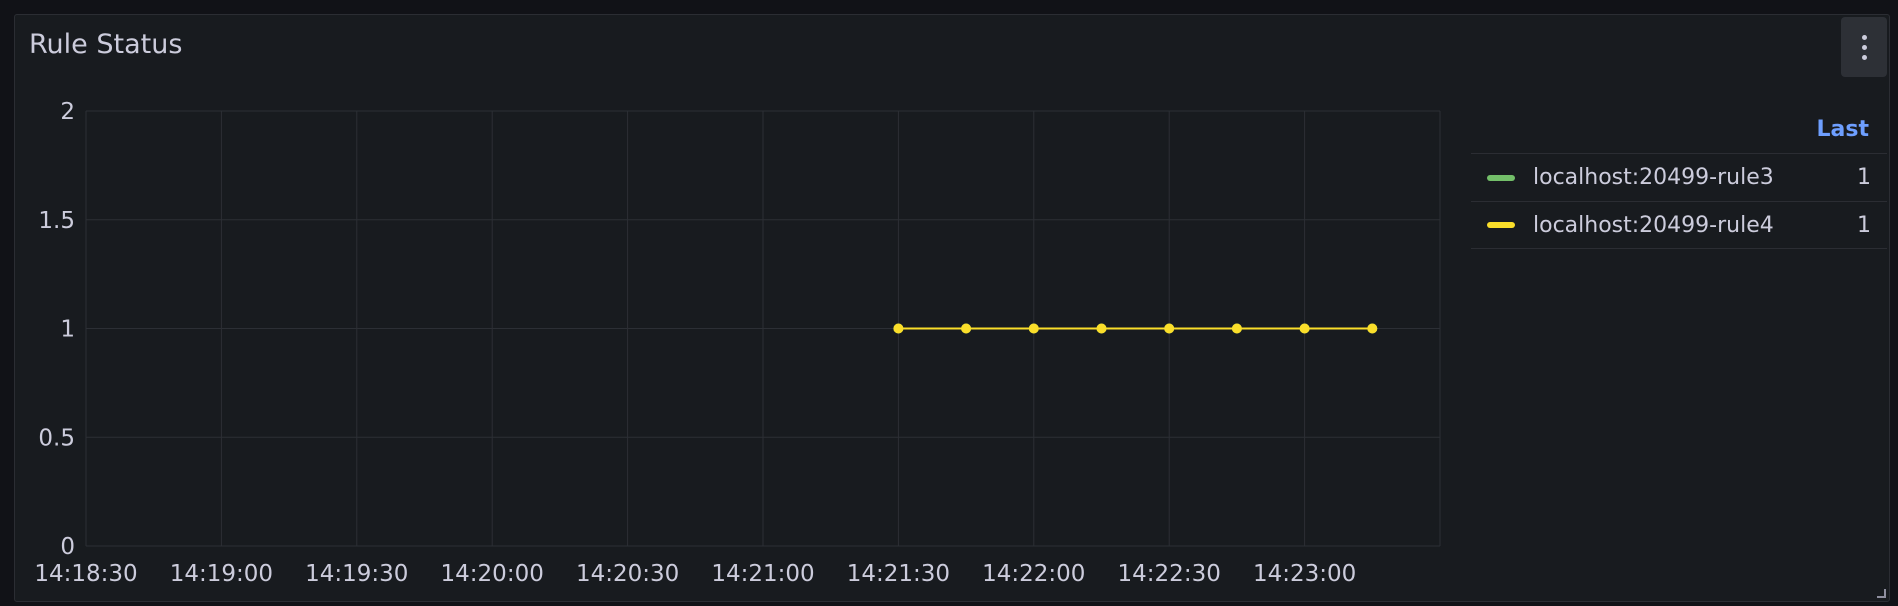  I want to click on panel-title: Rule Status, so click(106, 44).